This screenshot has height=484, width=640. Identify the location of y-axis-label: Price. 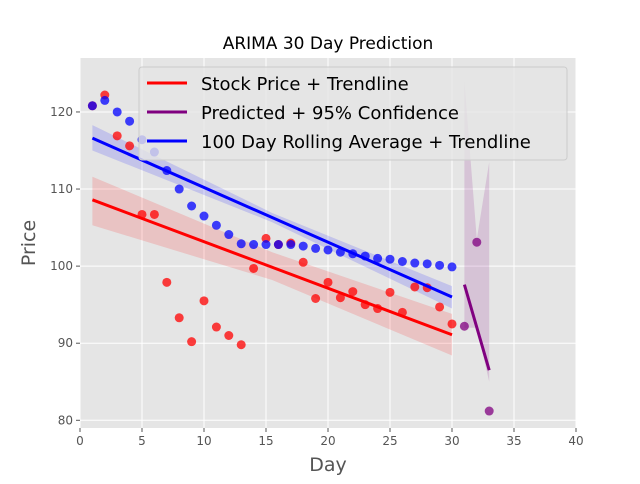
(29, 243).